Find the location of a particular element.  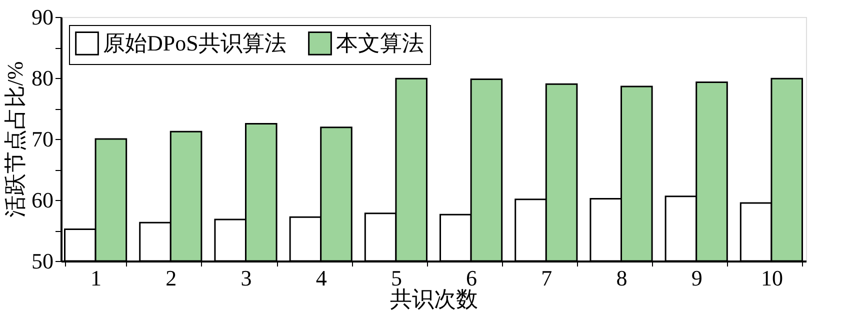

x-tick-label: 1 is located at coordinates (96, 278).